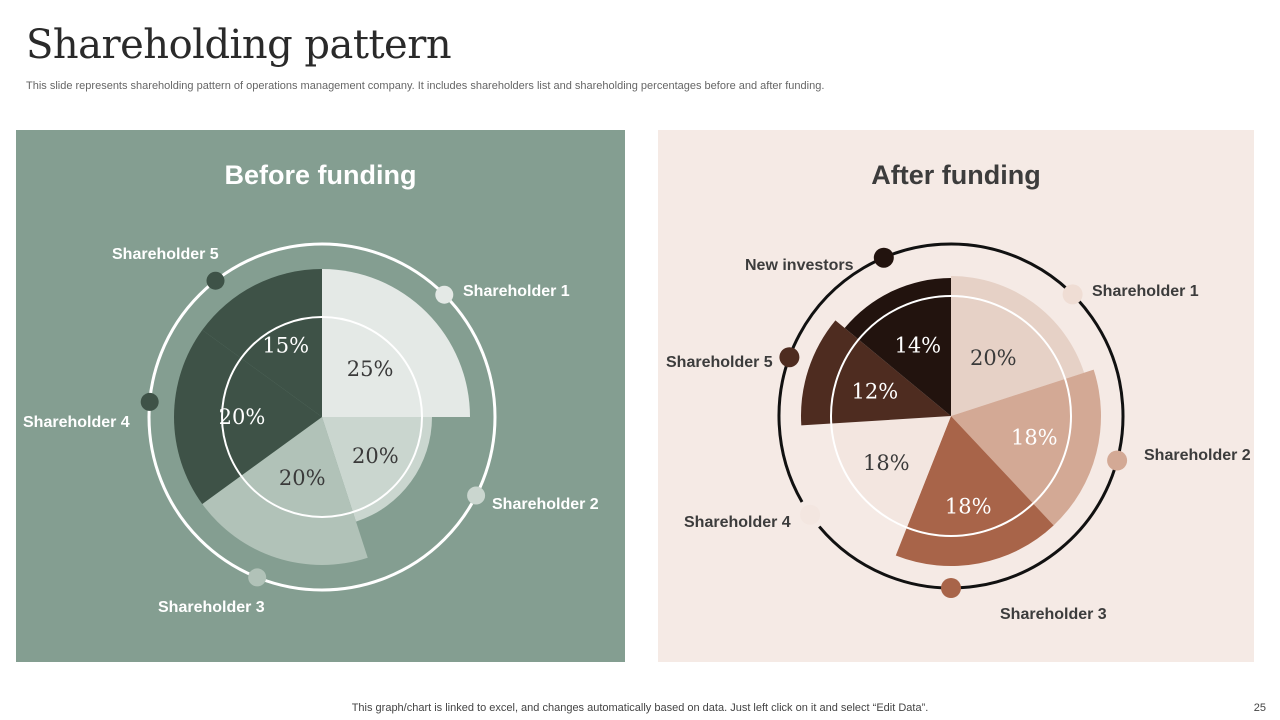 This screenshot has width=1280, height=720. Describe the element at coordinates (375, 456) in the screenshot. I see `before-funding-pct-label-shareholder-2: 20%` at that location.